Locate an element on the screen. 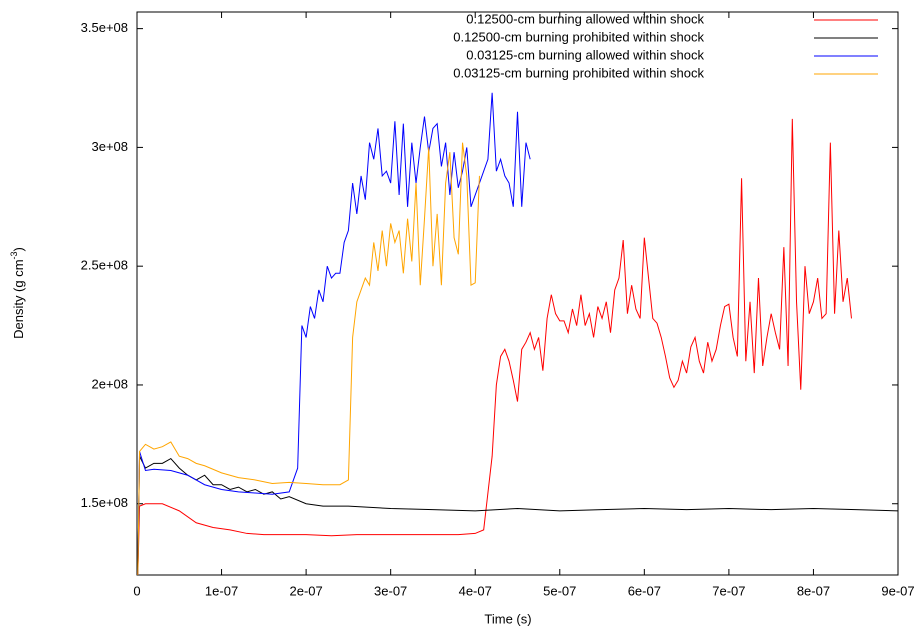 The width and height of the screenshot is (924, 630). y-tick-label: 2e+08 is located at coordinates (109, 383).